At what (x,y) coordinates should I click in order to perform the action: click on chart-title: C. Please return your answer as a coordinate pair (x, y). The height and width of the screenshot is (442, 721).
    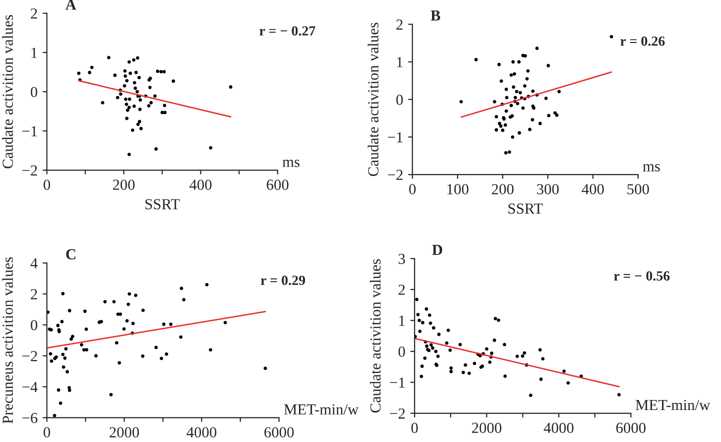
    Looking at the image, I should click on (71, 254).